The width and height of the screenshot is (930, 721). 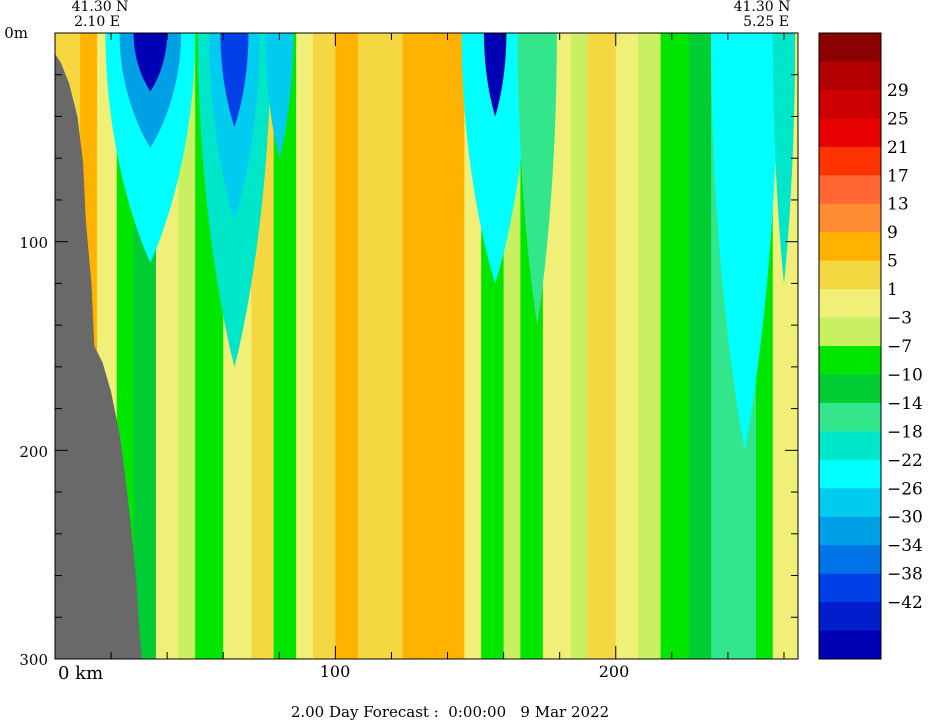 I want to click on corner-right-lon: 5.25 E, so click(x=766, y=22).